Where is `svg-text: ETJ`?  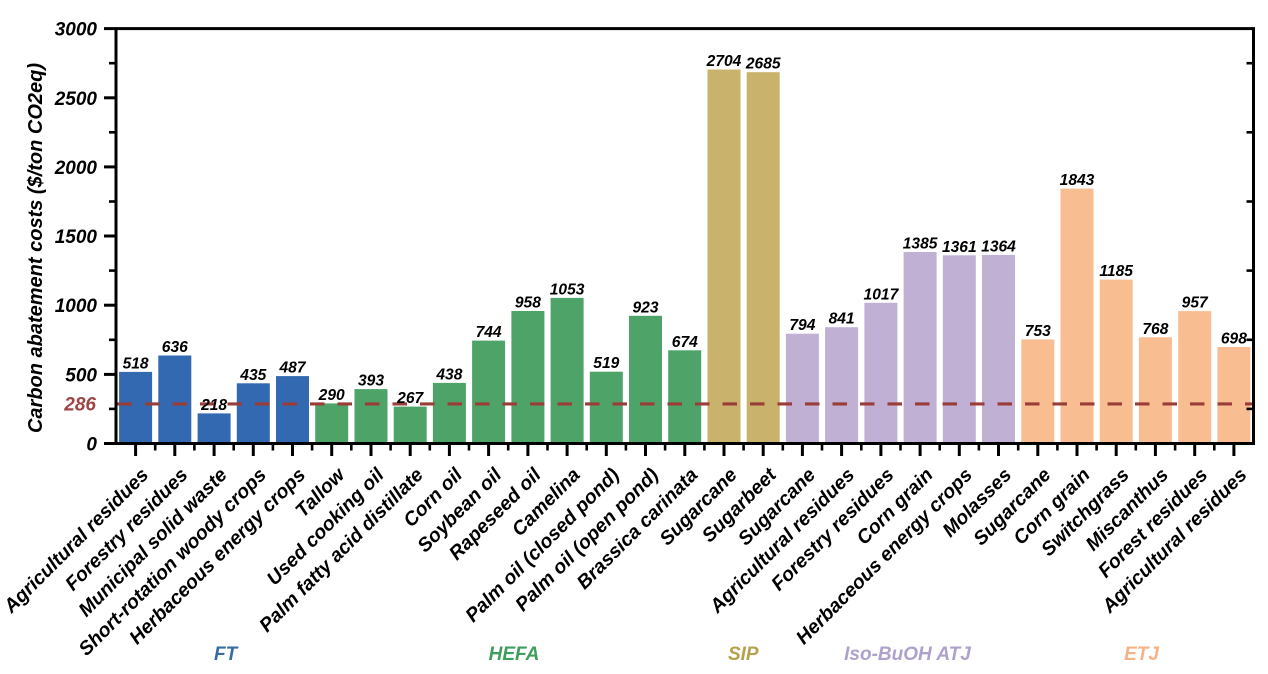 svg-text: ETJ is located at coordinates (1141, 654).